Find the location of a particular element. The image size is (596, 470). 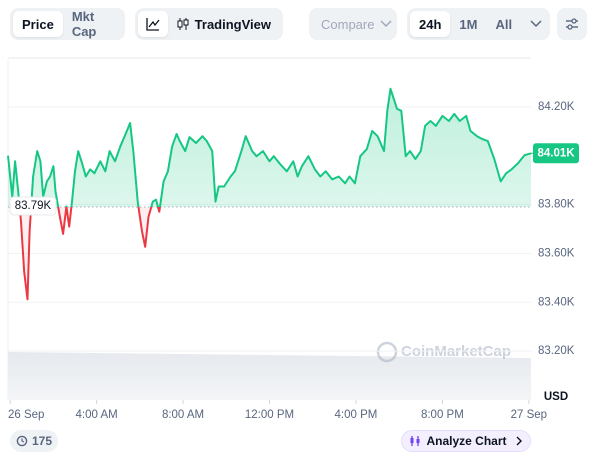

y-tick-label: 84.20K is located at coordinates (556, 107).